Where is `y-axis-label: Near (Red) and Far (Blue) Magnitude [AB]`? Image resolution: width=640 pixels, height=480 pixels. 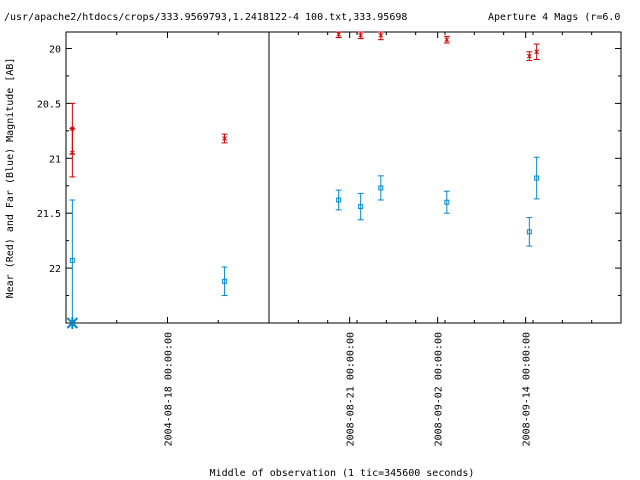 y-axis-label: Near (Red) and Far (Blue) Magnitude [AB] is located at coordinates (10, 178).